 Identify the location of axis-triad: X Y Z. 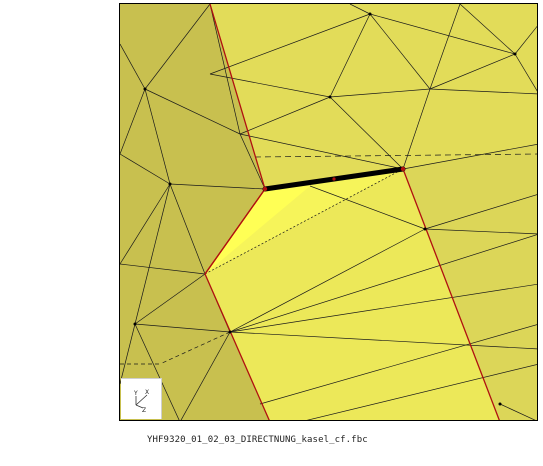
(141, 398).